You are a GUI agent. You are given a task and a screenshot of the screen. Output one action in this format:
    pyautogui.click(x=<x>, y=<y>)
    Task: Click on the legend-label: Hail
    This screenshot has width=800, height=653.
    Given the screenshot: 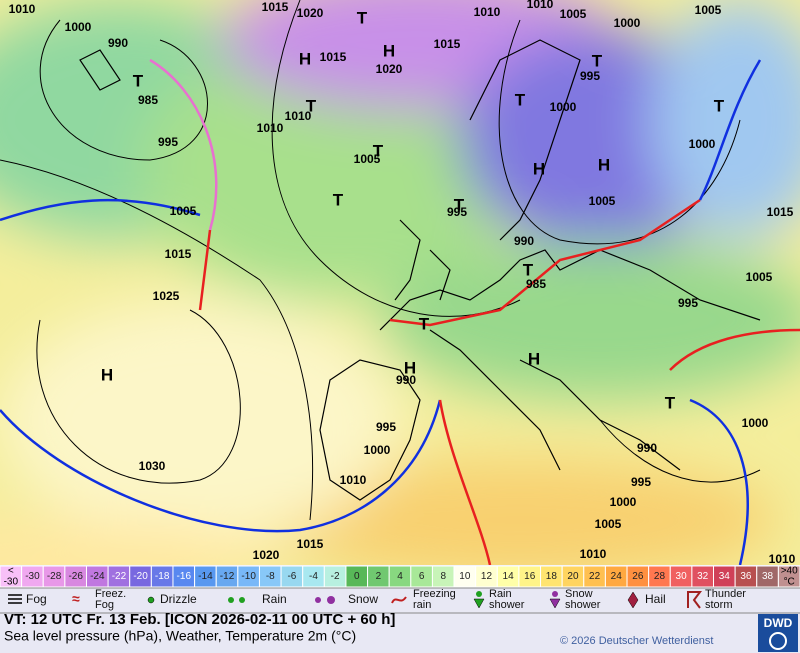 What is the action you would take?
    pyautogui.click(x=655, y=599)
    